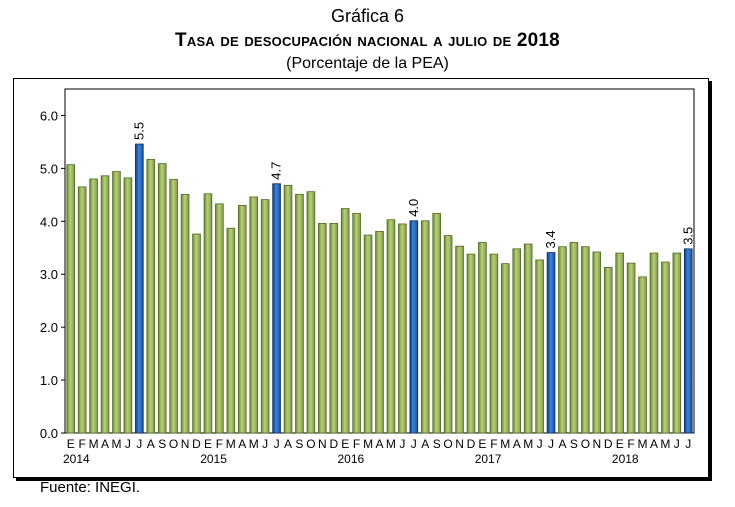 The image size is (735, 507). What do you see at coordinates (213, 459) in the screenshot?
I see `year-label: 2015` at bounding box center [213, 459].